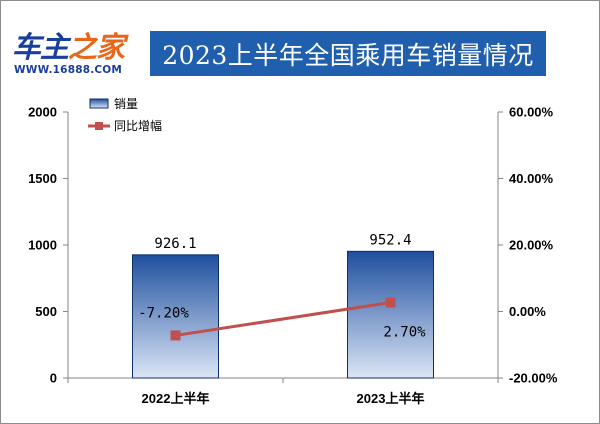  Describe the element at coordinates (40, 47) in the screenshot. I see `logo-text-part1: 车主` at that location.